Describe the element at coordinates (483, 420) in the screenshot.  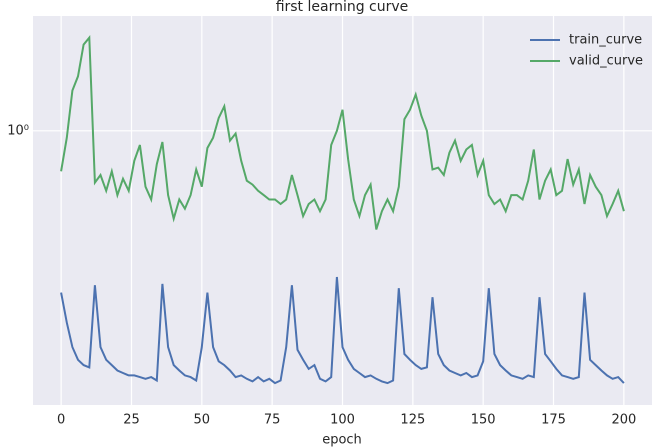
I see `x-tick-label: 150` at that location.